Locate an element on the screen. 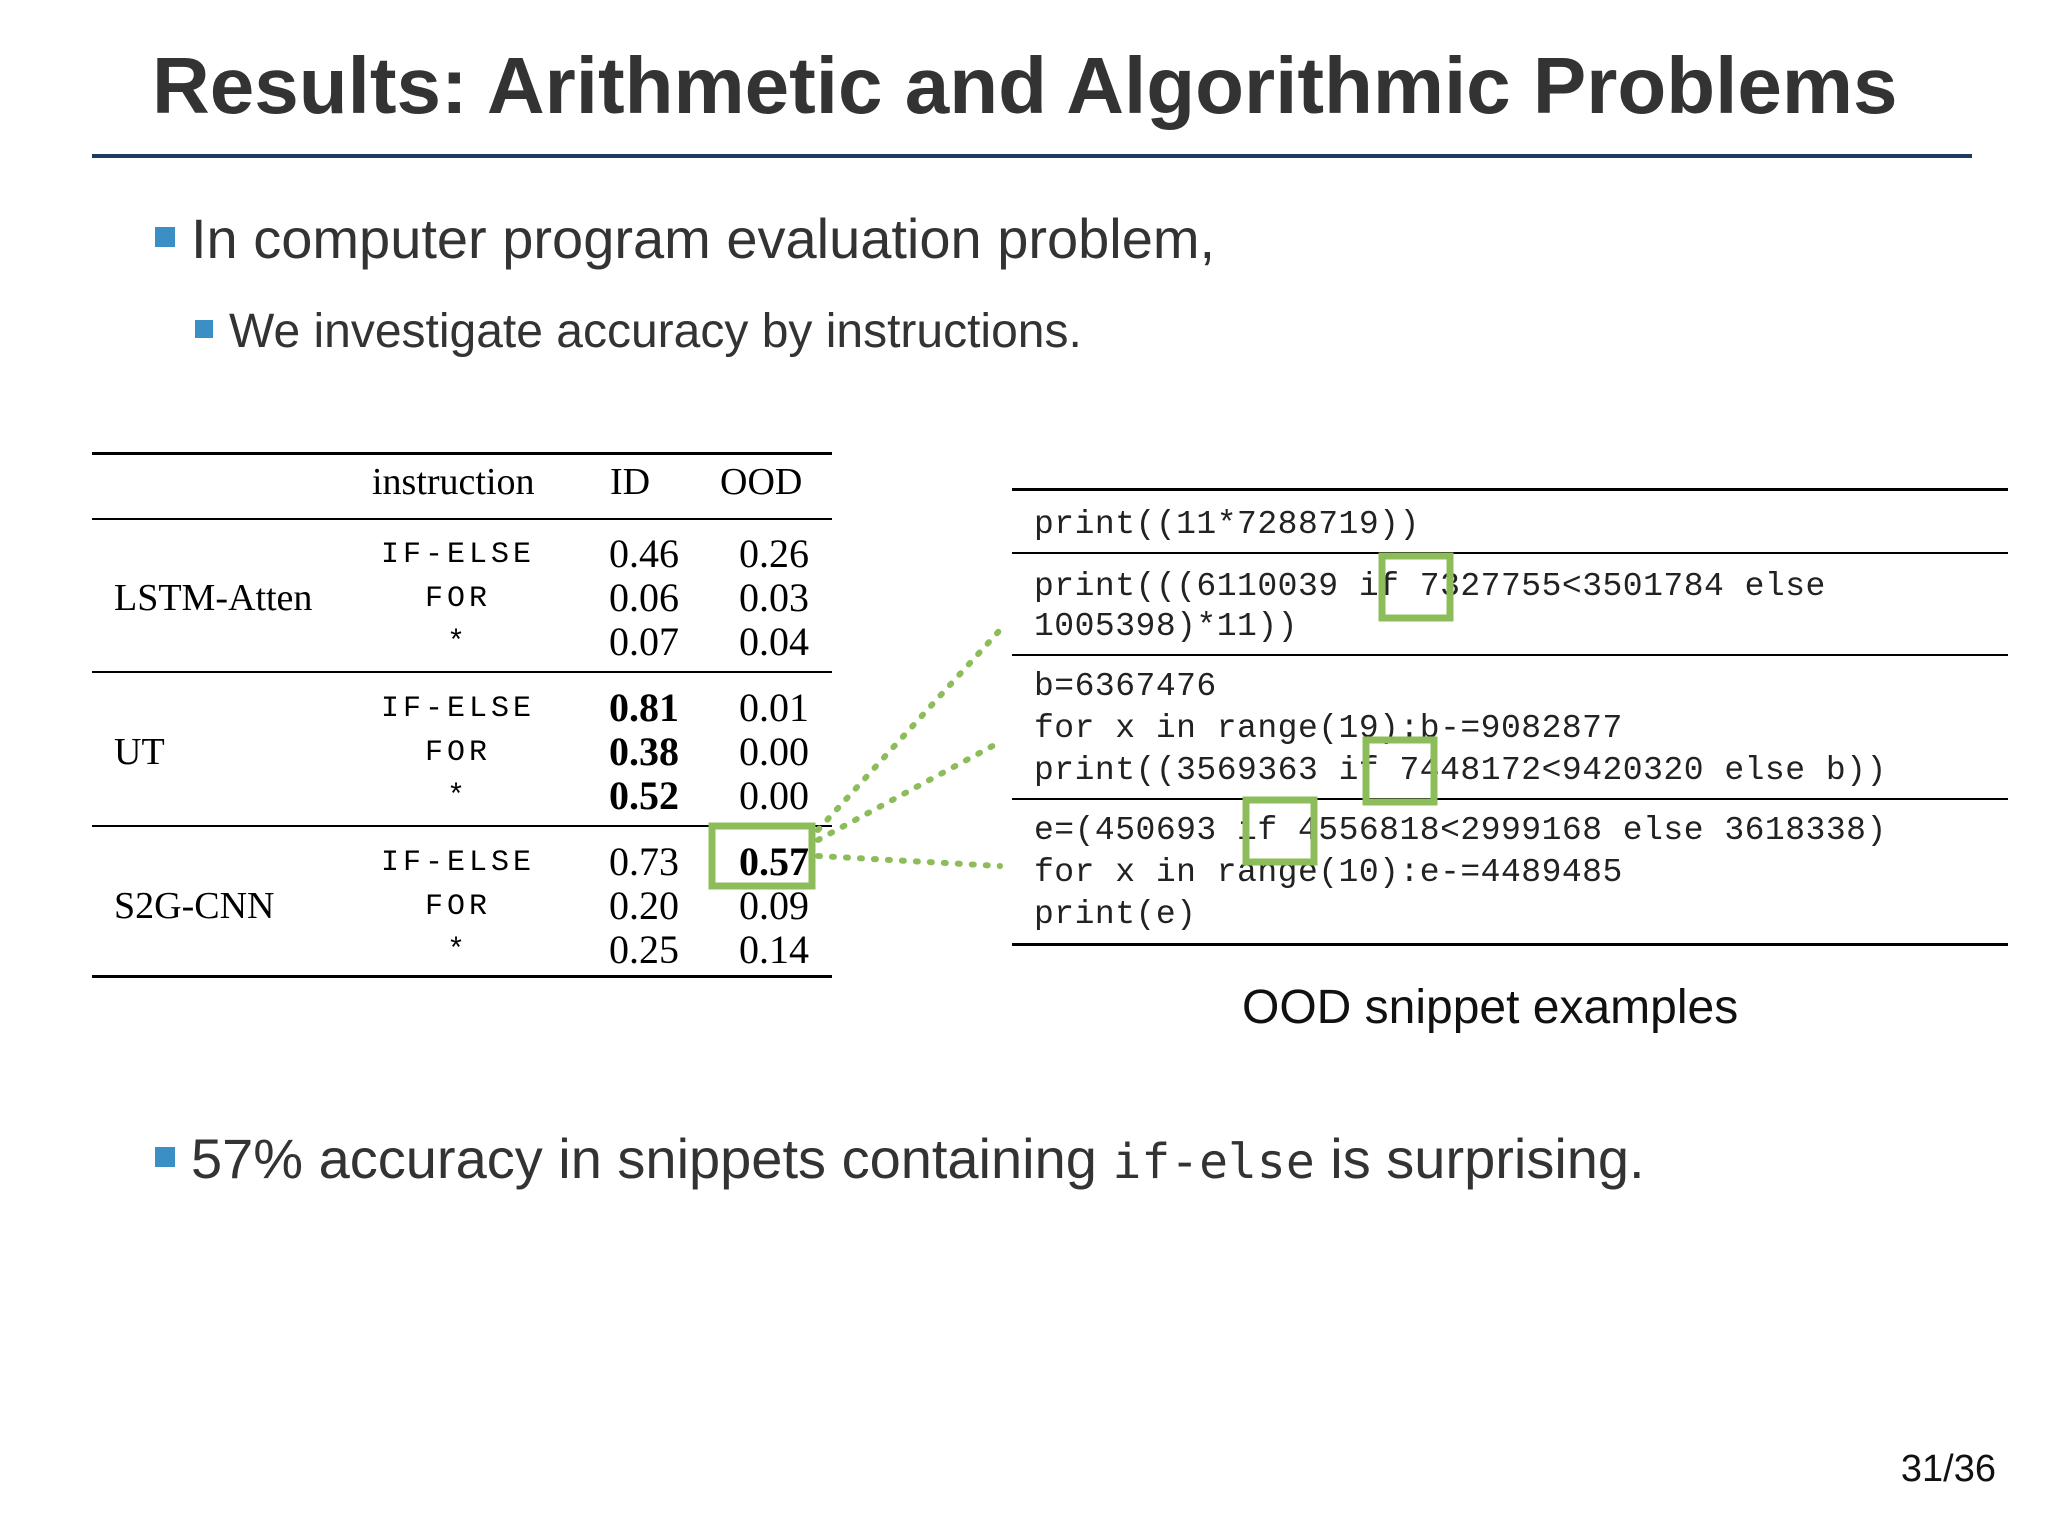 The width and height of the screenshot is (2048, 1536). snippet-3-line: for x in range(19):b-=9082877 is located at coordinates (1328, 728).